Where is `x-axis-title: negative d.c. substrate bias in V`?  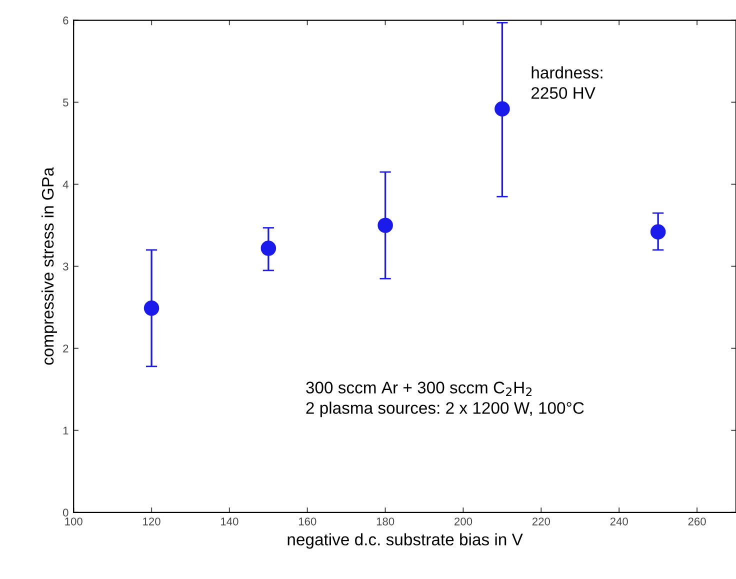 x-axis-title: negative d.c. substrate bias in V is located at coordinates (405, 541).